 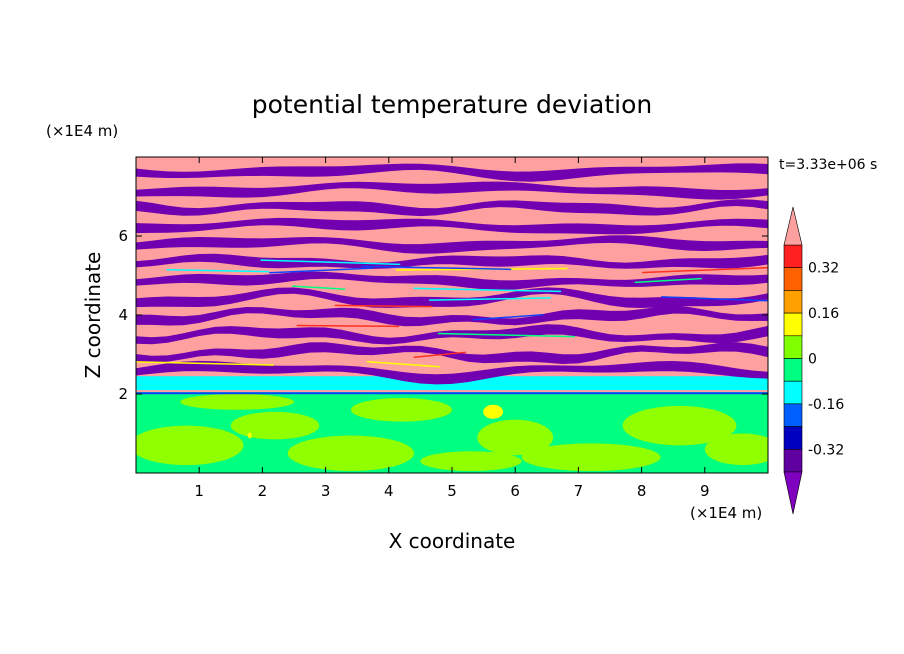 I want to click on x-axis-label: X coordinate, so click(x=452, y=541).